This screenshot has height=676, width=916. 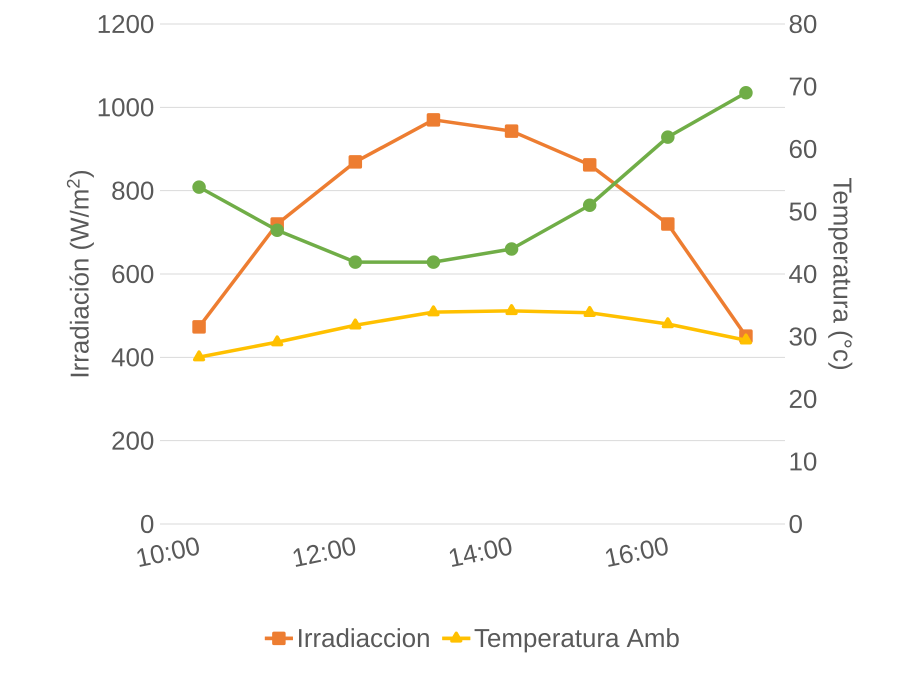 I want to click on y-axis-title: Irradiación (W/m$^{2}$), so click(x=80, y=273).